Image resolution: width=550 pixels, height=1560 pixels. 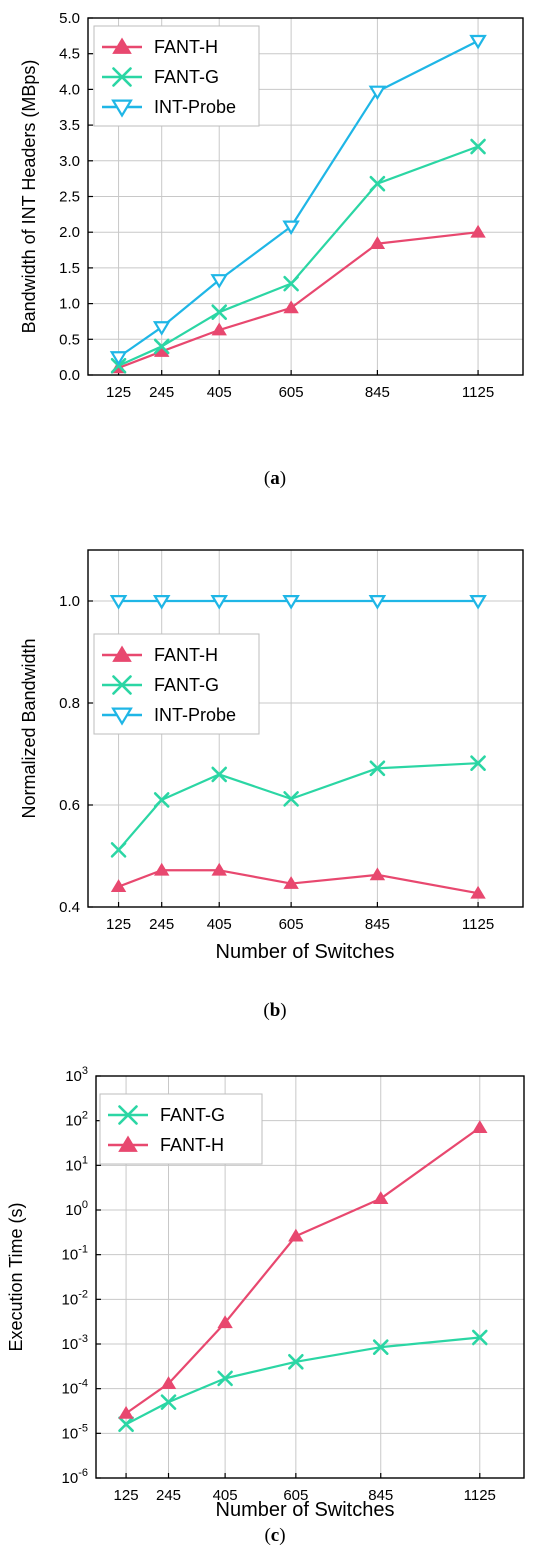 I want to click on y-axis-label: Execution Time (s), so click(x=16, y=1276).